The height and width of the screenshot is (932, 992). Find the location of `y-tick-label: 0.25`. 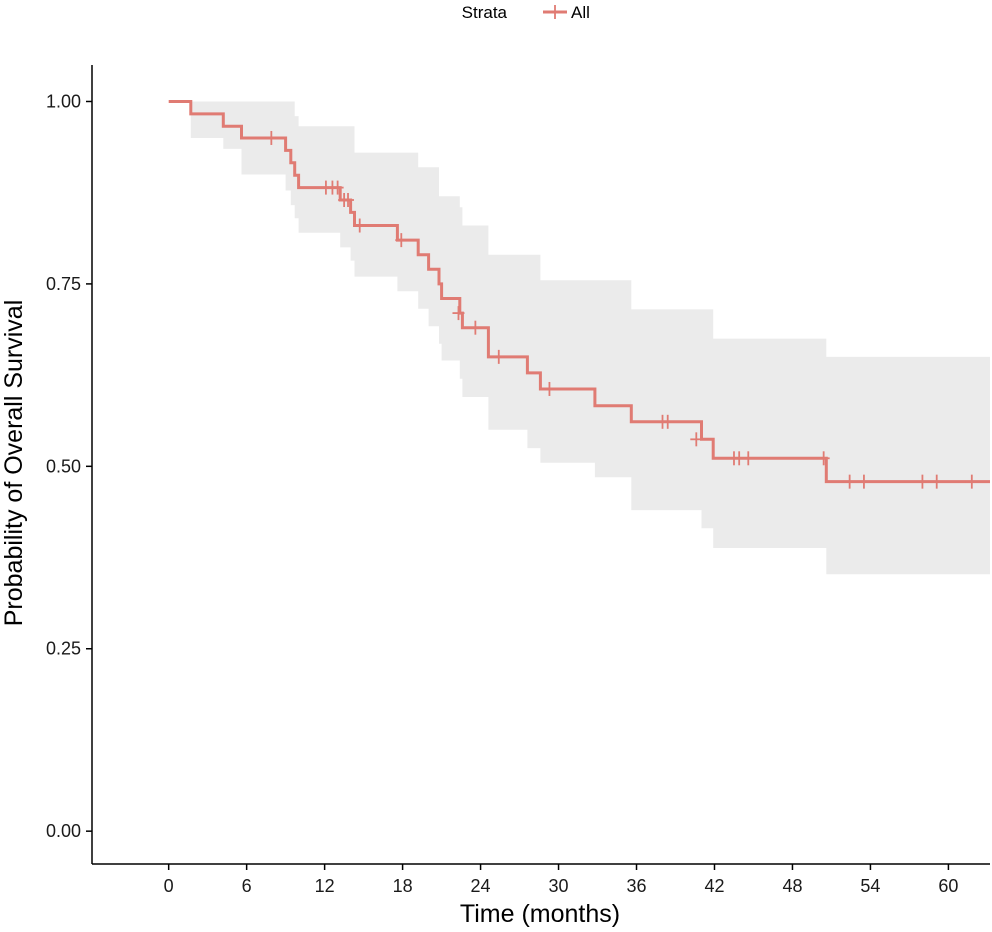

y-tick-label: 0.25 is located at coordinates (63, 649).